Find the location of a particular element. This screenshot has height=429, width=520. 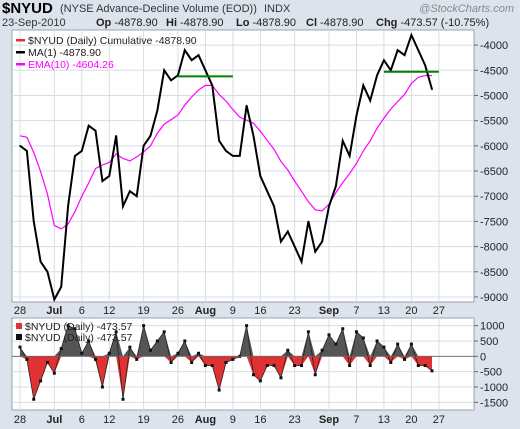

price-x-axis: 28 Jul 6 12 19 26 Aug 9 16 23 Sep 7 13 20 27 is located at coordinates (229, 311).